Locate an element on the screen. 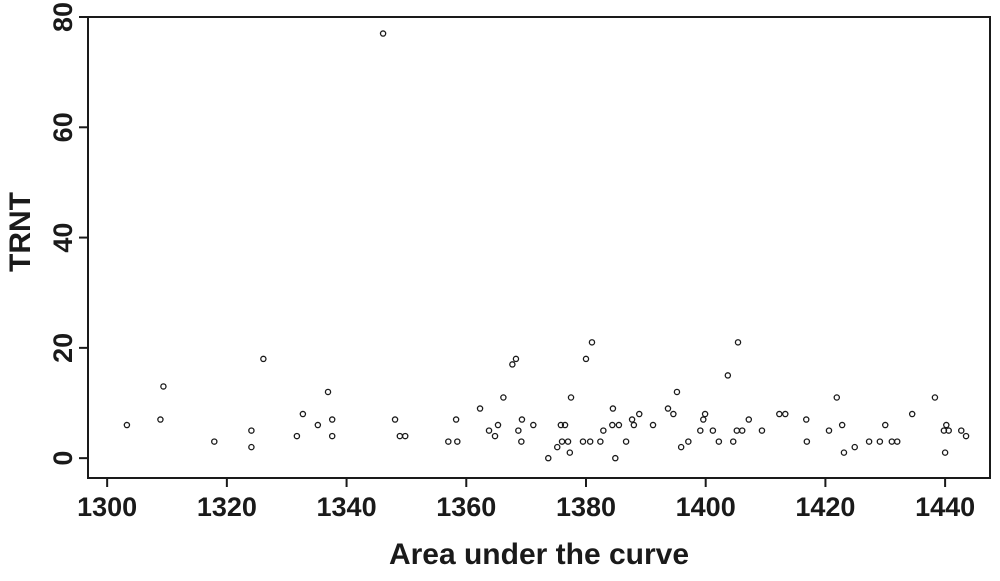  x-tick-label: 1420 is located at coordinates (825, 507).